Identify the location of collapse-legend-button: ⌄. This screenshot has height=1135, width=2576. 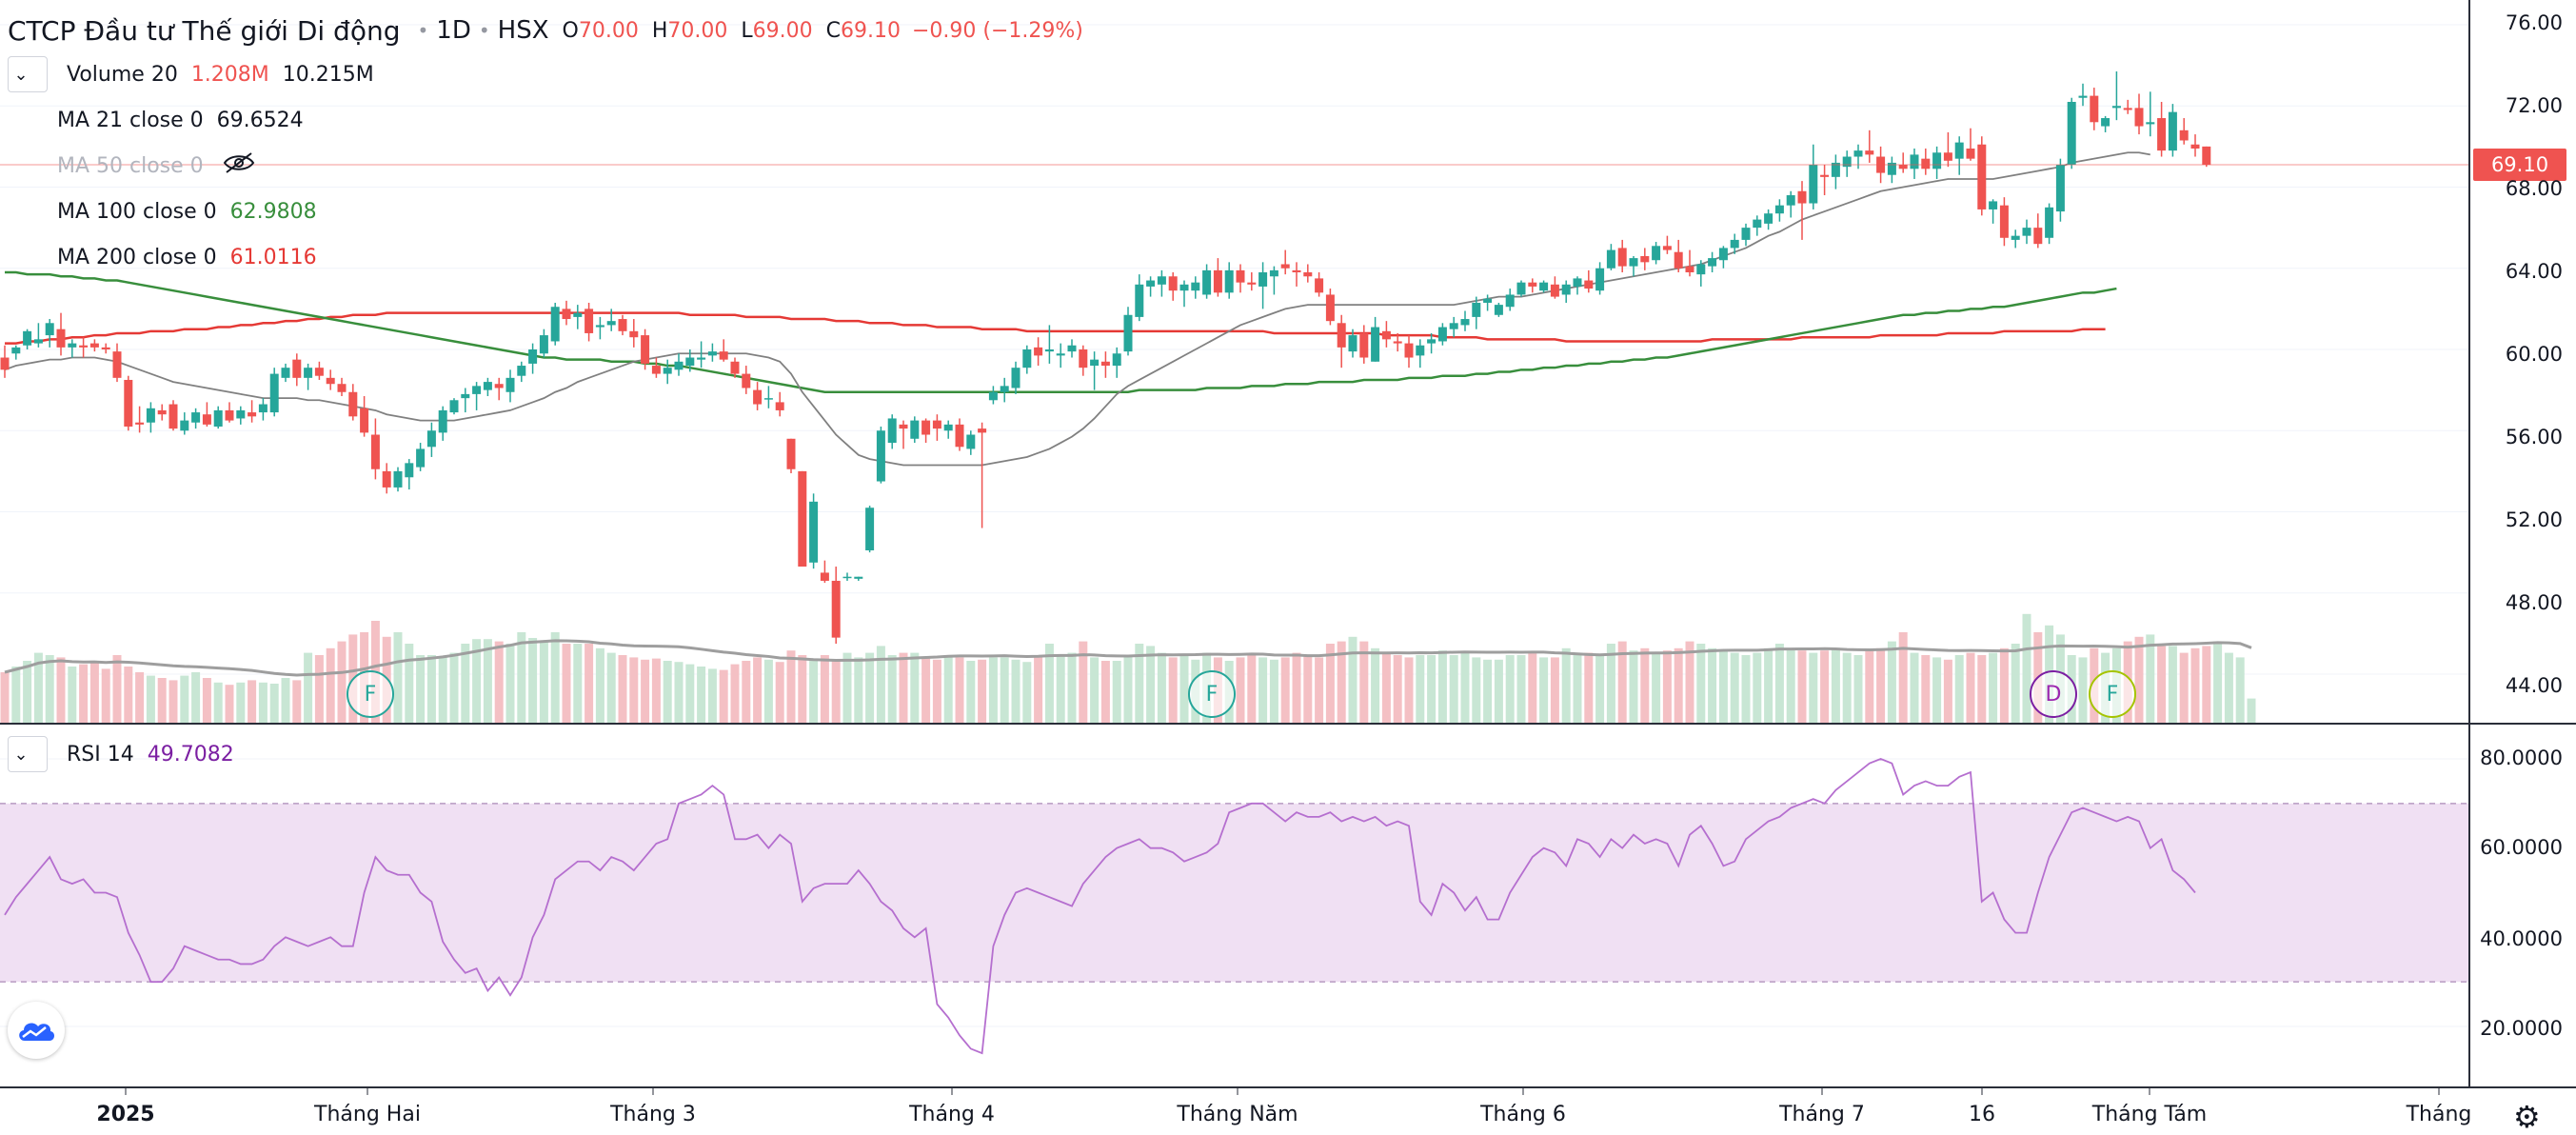
(28, 74).